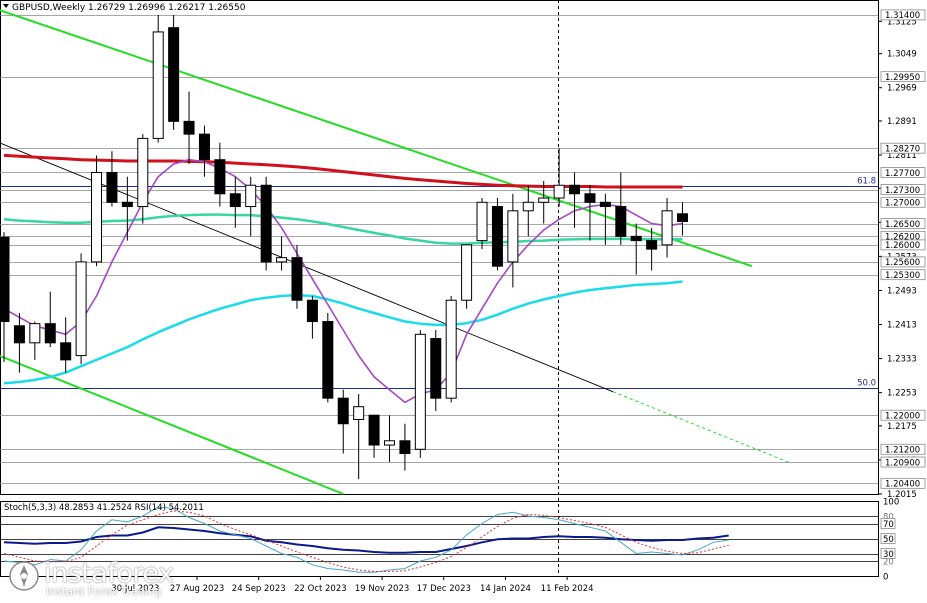  Describe the element at coordinates (888, 538) in the screenshot. I see `oscillator-level-box` at that location.